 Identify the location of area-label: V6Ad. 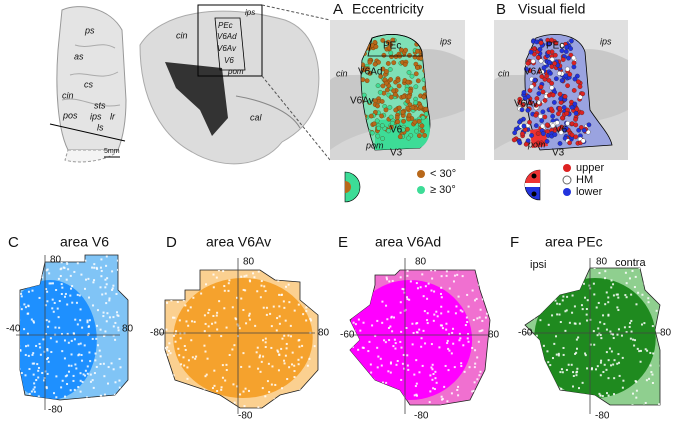
(227, 36).